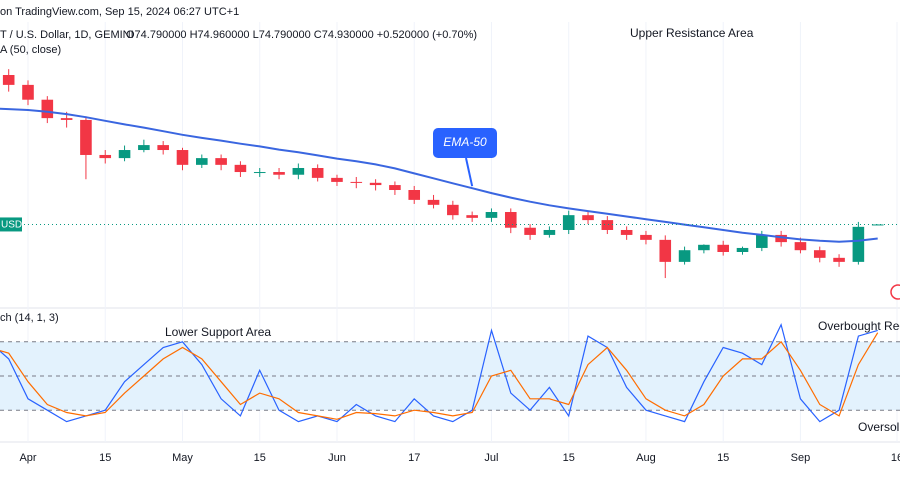  Describe the element at coordinates (692, 33) in the screenshot. I see `resistance-annotation: Upper Resistance Area` at that location.